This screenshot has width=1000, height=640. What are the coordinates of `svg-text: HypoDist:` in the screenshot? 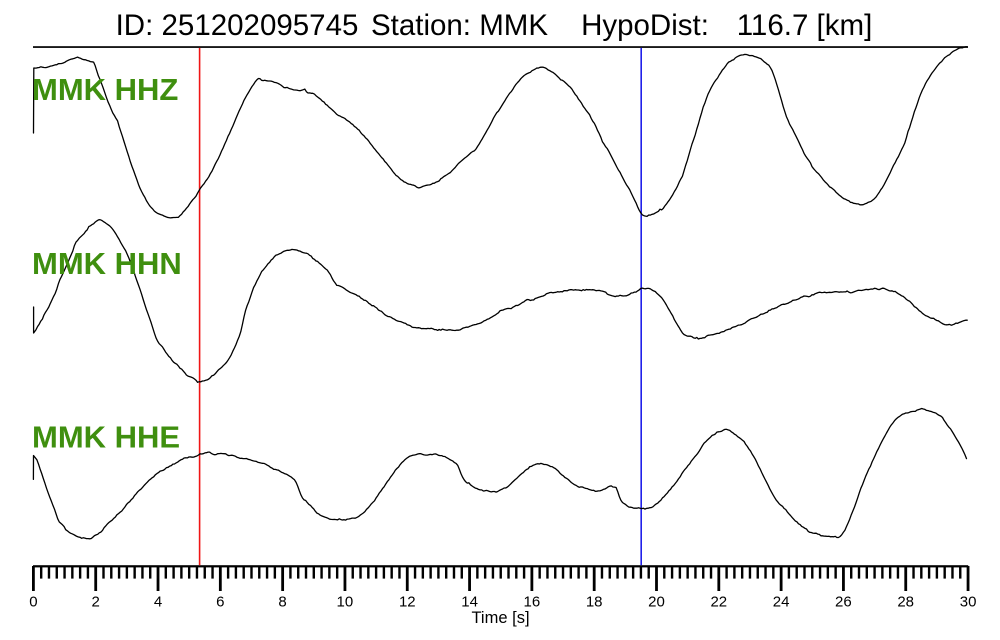 It's located at (645, 25).